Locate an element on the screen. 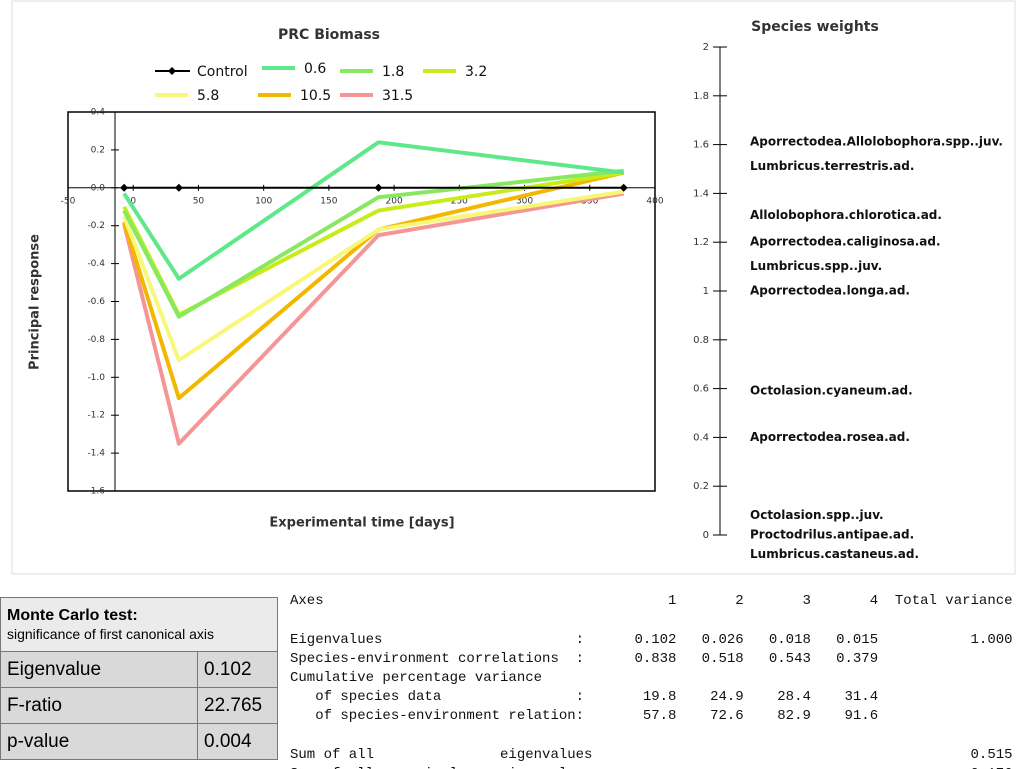 The image size is (1016, 769). output-line: Sum of all eigenvalues 0.515 is located at coordinates (651, 755).